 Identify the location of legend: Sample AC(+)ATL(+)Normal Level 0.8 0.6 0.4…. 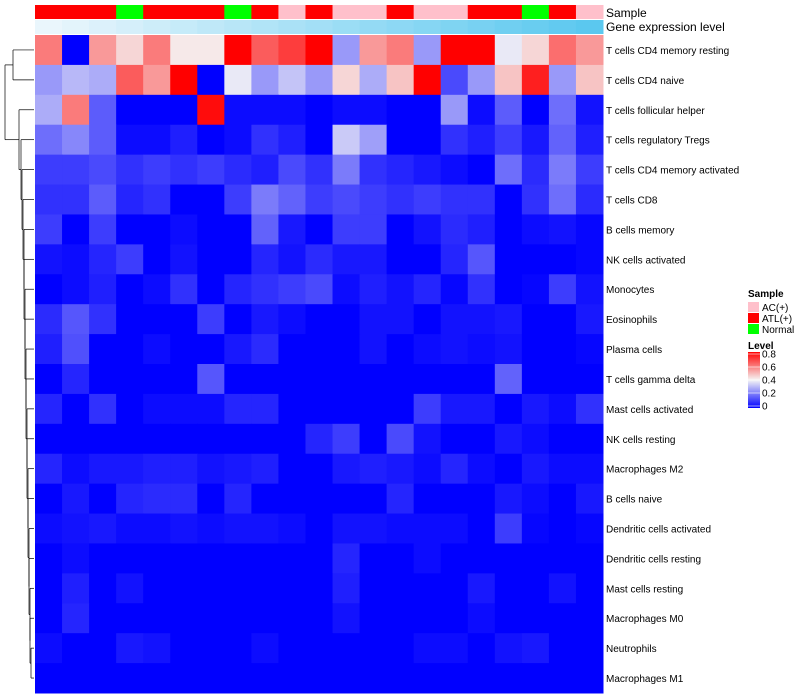
(771, 351).